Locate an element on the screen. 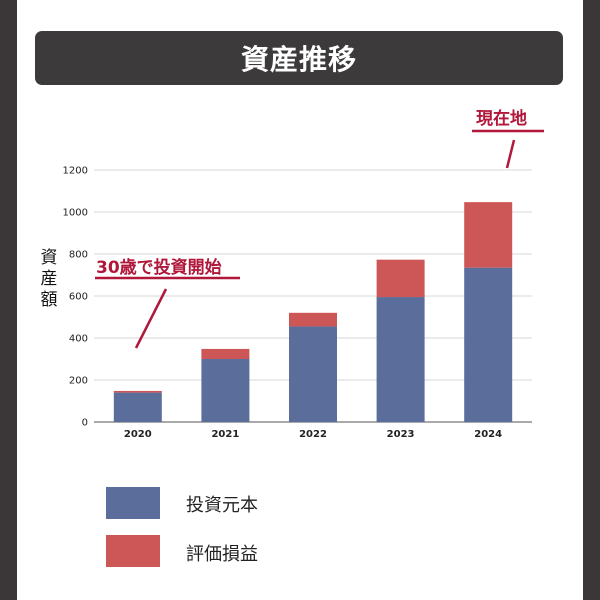 This screenshot has width=600, height=600. y-tick-label: 0 is located at coordinates (85, 423).